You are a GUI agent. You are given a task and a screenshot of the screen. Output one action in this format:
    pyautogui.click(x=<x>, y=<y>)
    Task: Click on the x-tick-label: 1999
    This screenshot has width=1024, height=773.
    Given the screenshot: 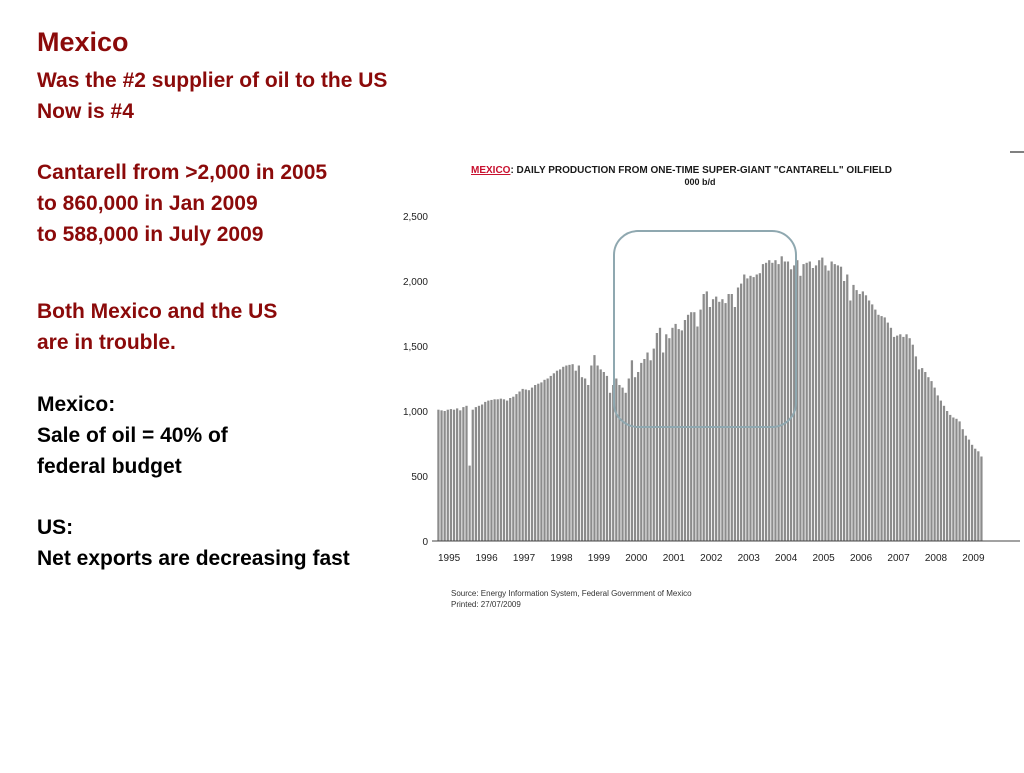 What is the action you would take?
    pyautogui.click(x=599, y=558)
    